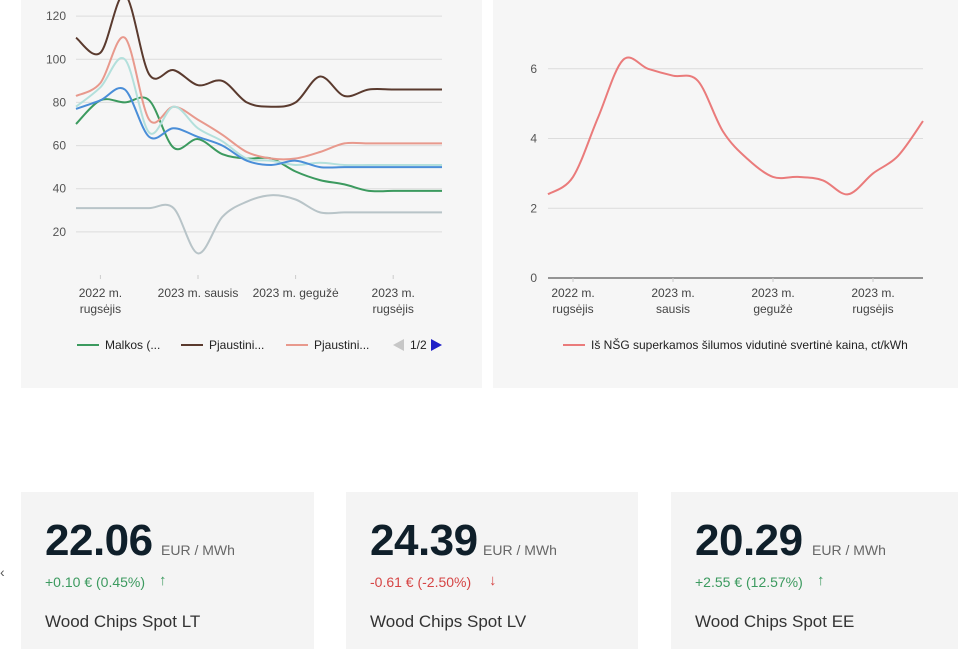  Describe the element at coordinates (123, 621) in the screenshot. I see `product-name: Wood Chips Spot LT` at that location.